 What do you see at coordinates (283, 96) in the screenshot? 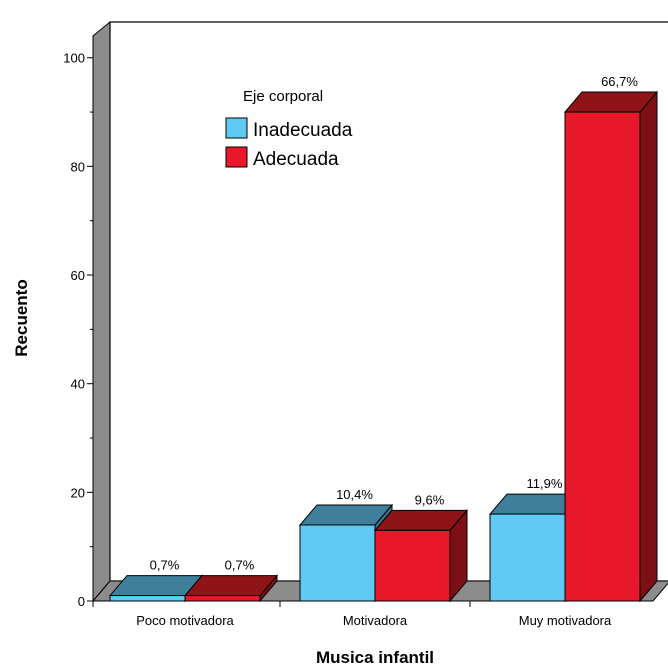
I see `legend-title: Eje corporal` at bounding box center [283, 96].